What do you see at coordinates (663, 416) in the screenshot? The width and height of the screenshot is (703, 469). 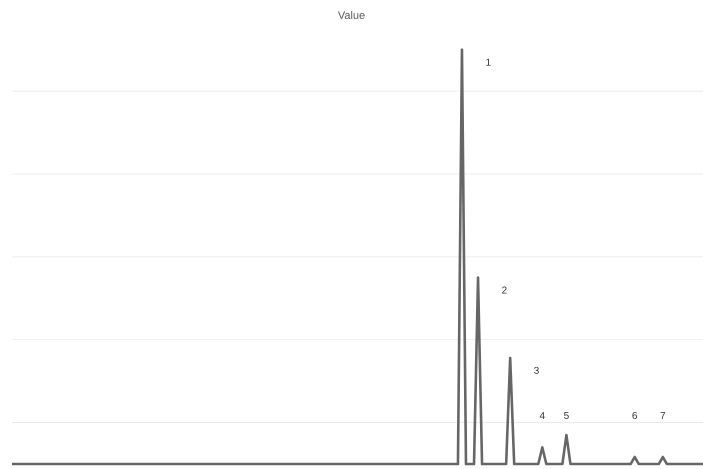 I see `annotation: 7` at bounding box center [663, 416].